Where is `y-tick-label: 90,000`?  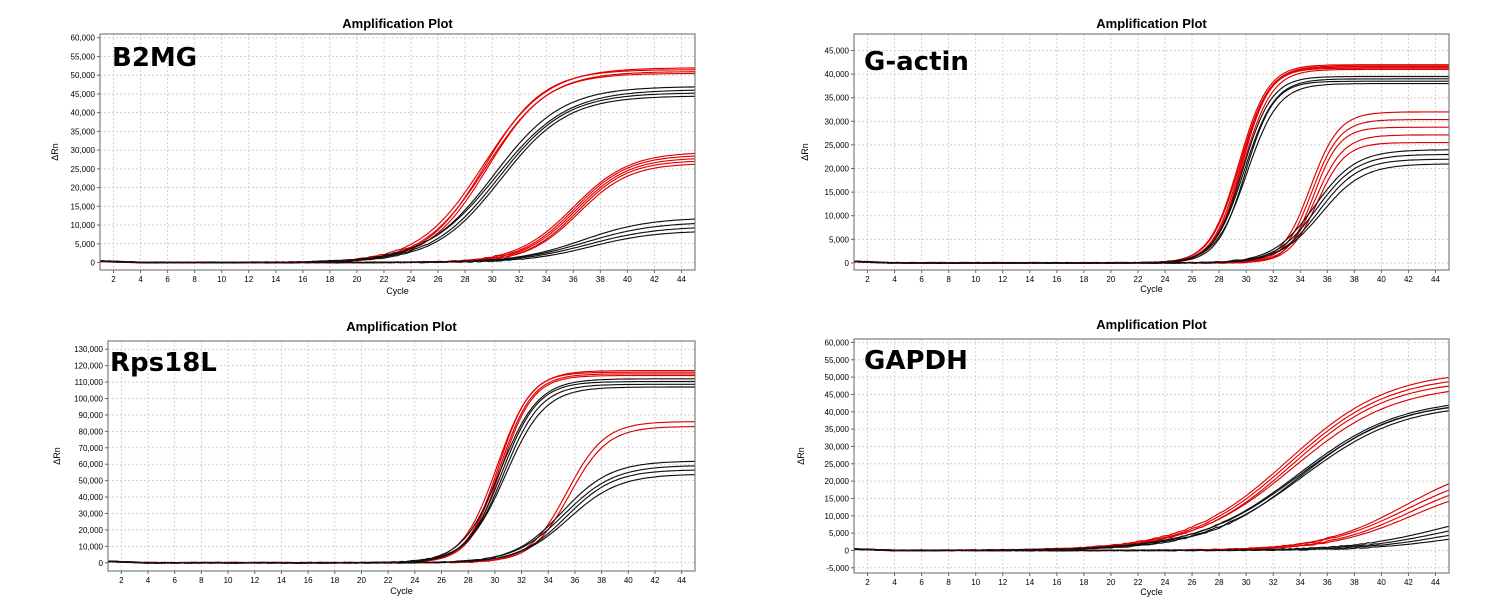
y-tick-label: 90,000 is located at coordinates (91, 415).